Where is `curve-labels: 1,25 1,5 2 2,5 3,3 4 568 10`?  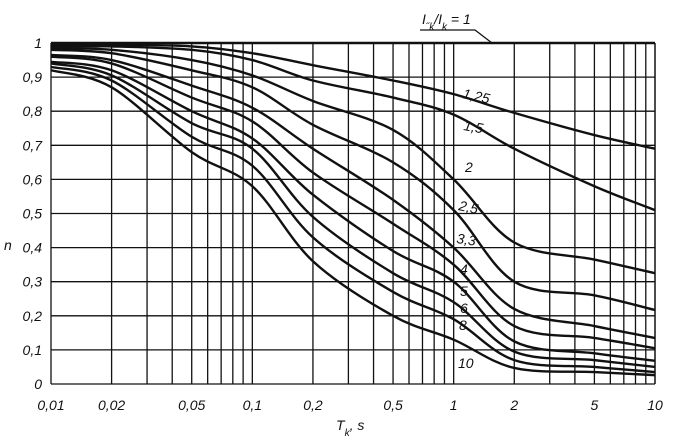
curve-labels: 1,25 1,5 2 2,5 3,3 4 568 10 is located at coordinates (474, 228).